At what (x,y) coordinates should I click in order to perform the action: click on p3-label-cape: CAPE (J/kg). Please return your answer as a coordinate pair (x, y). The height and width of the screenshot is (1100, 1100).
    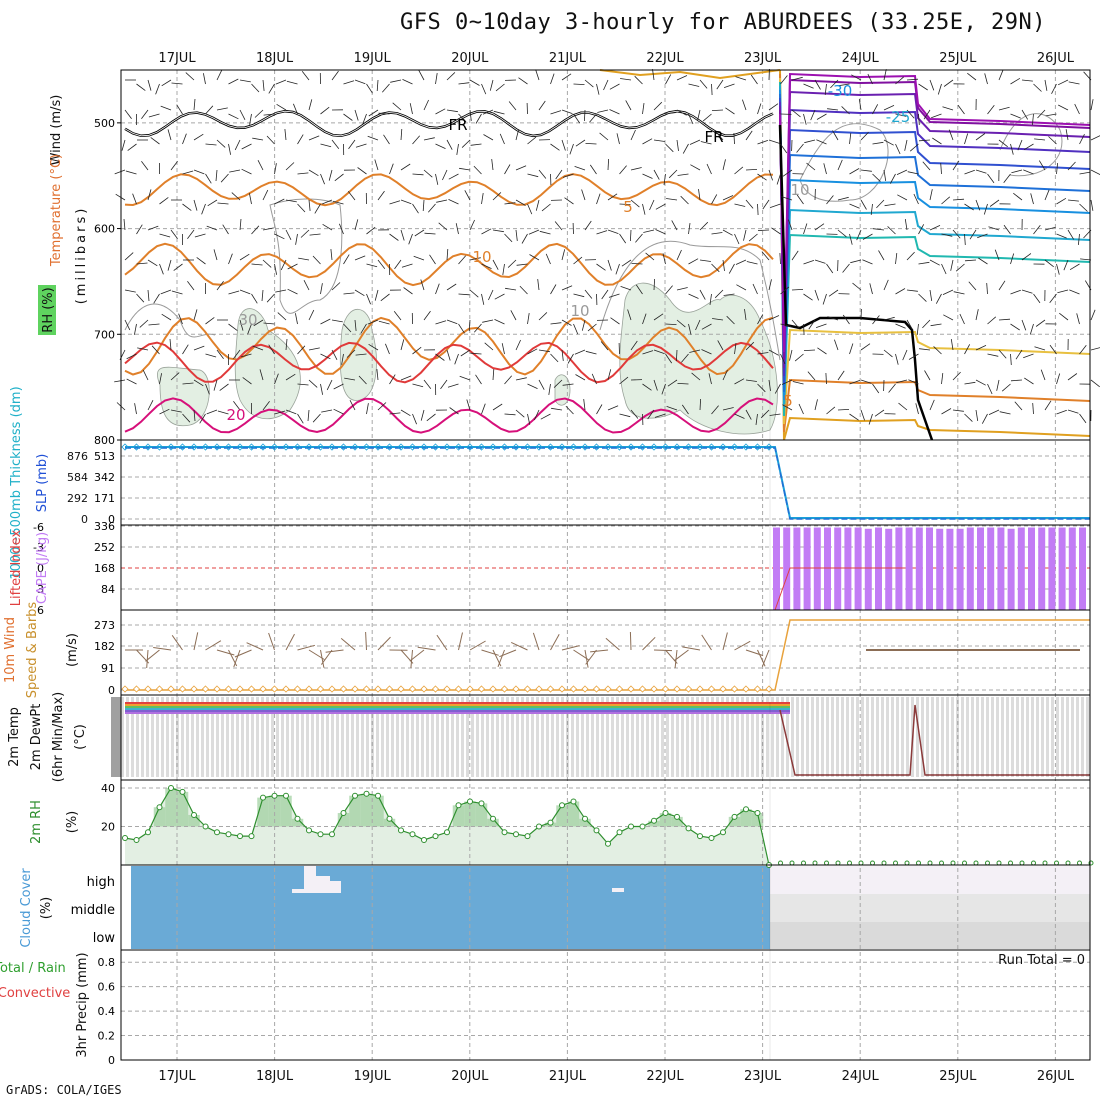
    Looking at the image, I should click on (42, 568).